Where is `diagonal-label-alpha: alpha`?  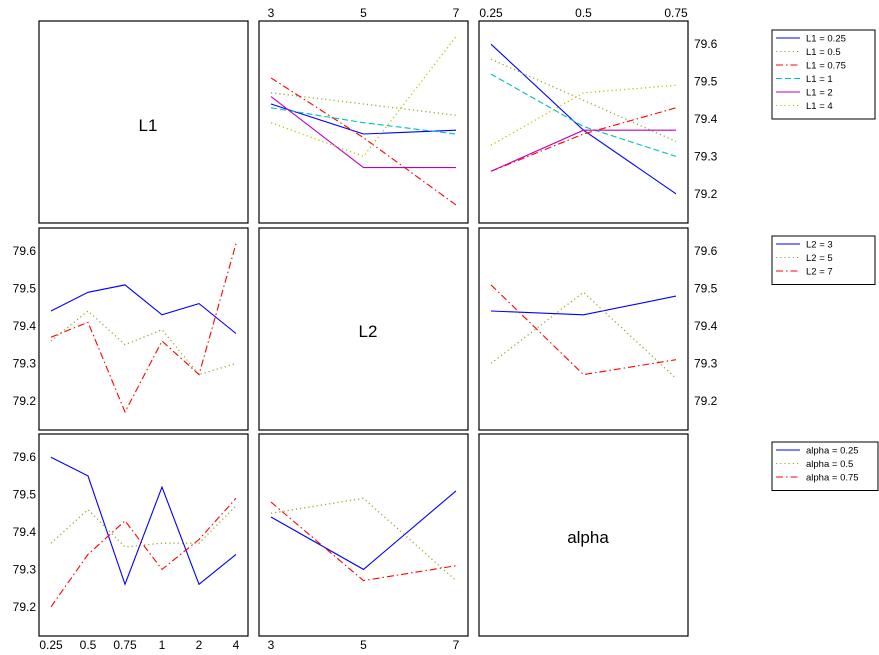
diagonal-label-alpha: alpha is located at coordinates (588, 537).